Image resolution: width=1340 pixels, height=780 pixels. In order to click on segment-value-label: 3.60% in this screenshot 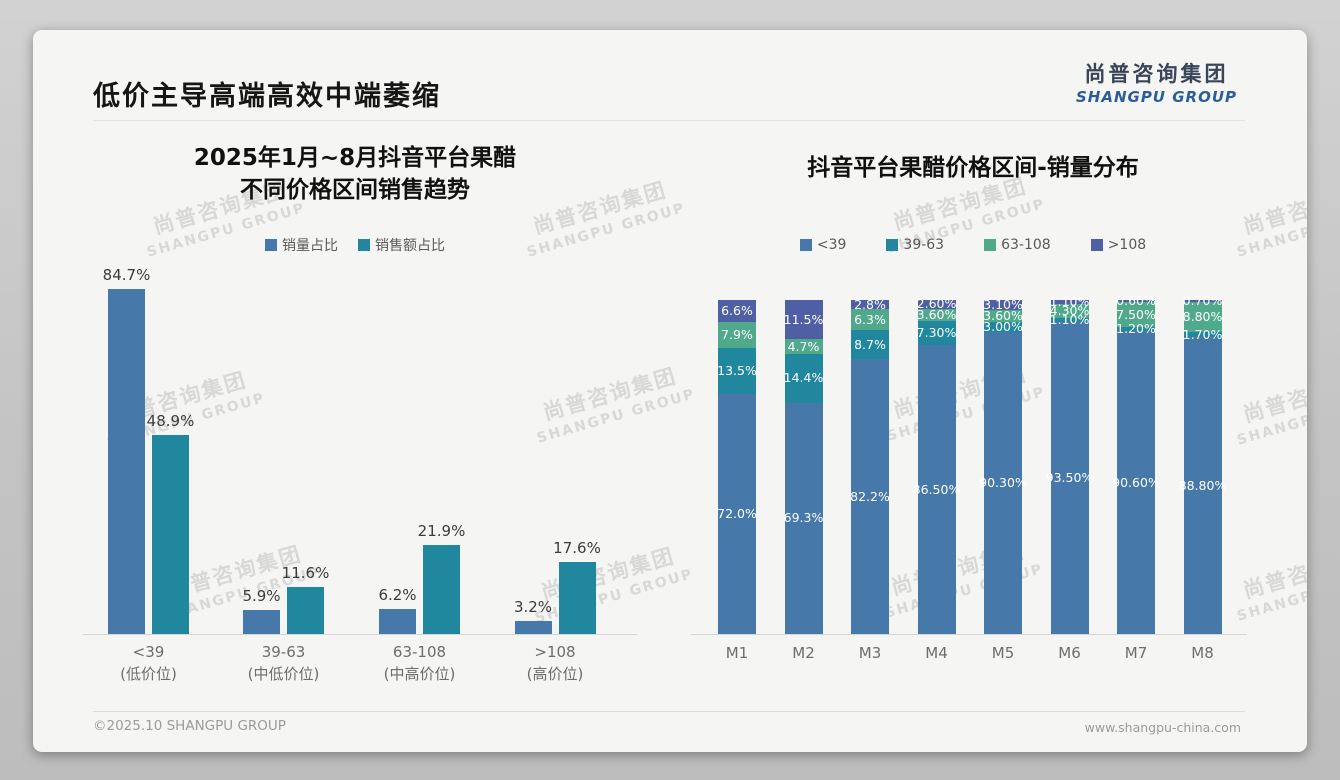, I will do `click(936, 314)`.